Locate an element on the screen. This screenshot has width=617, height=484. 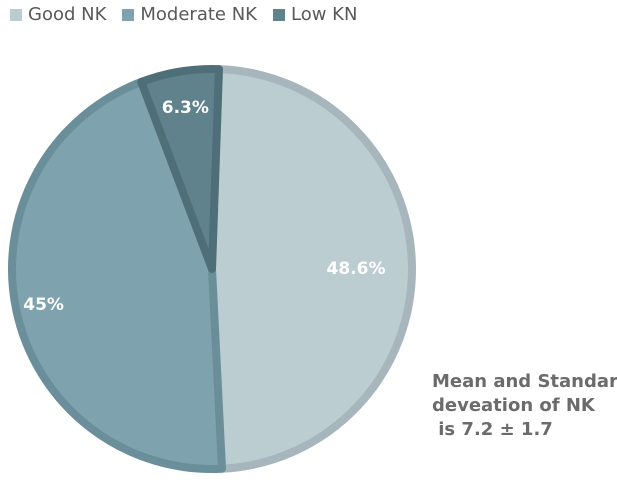
pie-slice-low-kn is located at coordinates (180, 169).